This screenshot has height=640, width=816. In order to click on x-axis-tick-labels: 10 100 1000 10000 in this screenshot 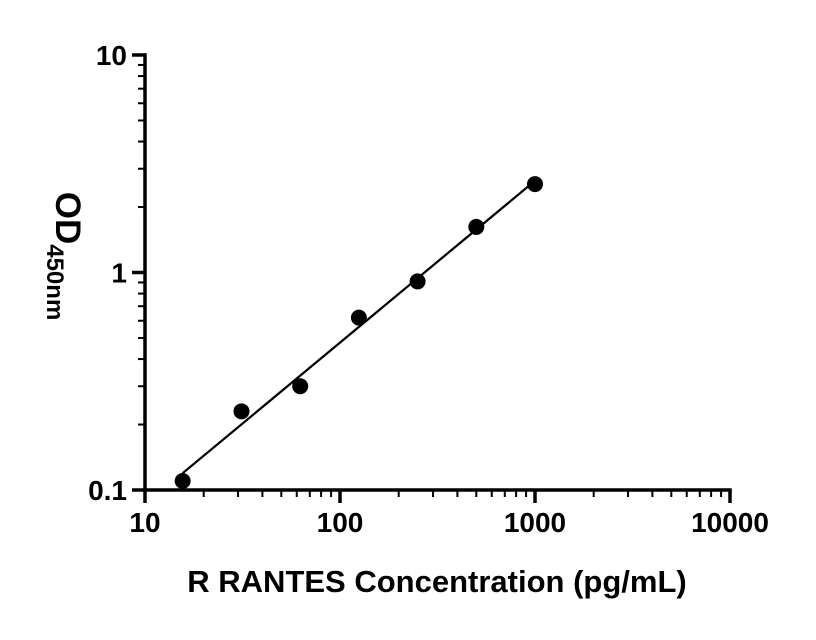, I will do `click(449, 522)`.